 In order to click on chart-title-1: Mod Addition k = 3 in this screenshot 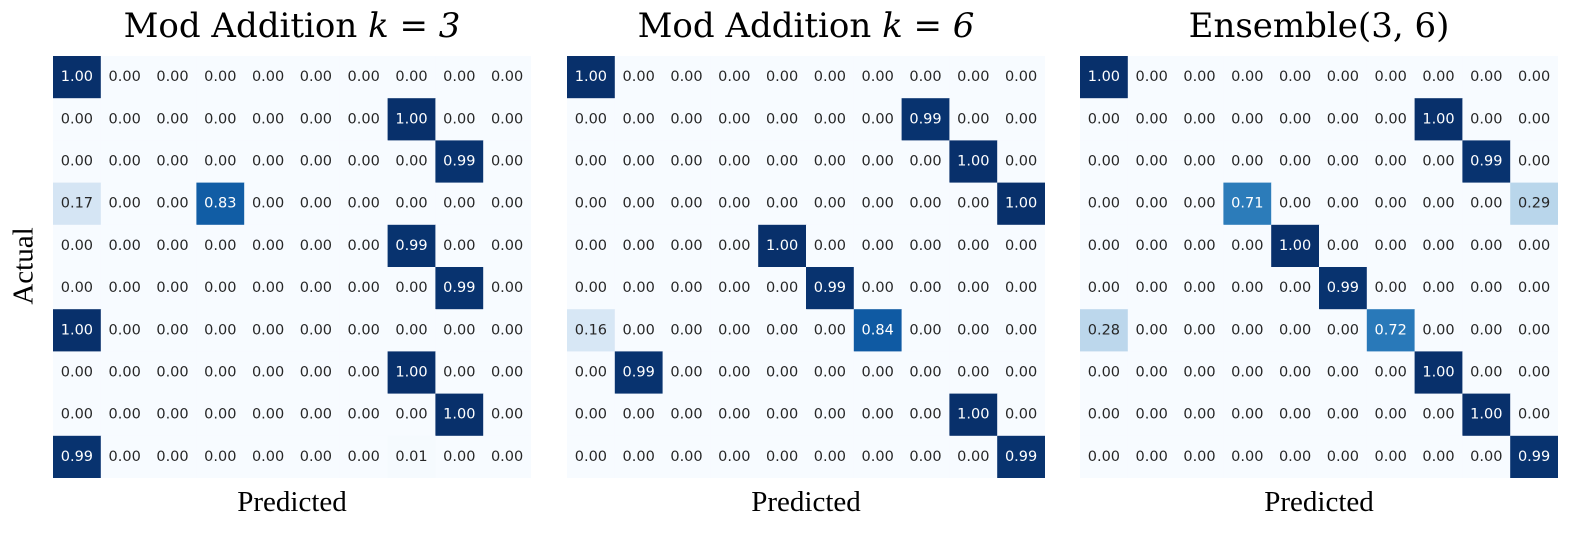, I will do `click(292, 26)`.